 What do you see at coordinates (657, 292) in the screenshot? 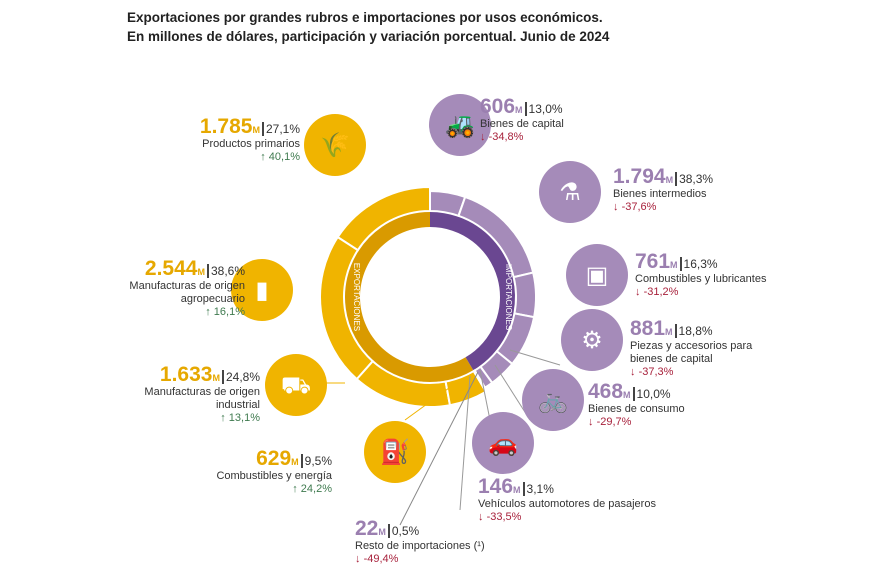
I see `change: ↓ -31,2%` at bounding box center [657, 292].